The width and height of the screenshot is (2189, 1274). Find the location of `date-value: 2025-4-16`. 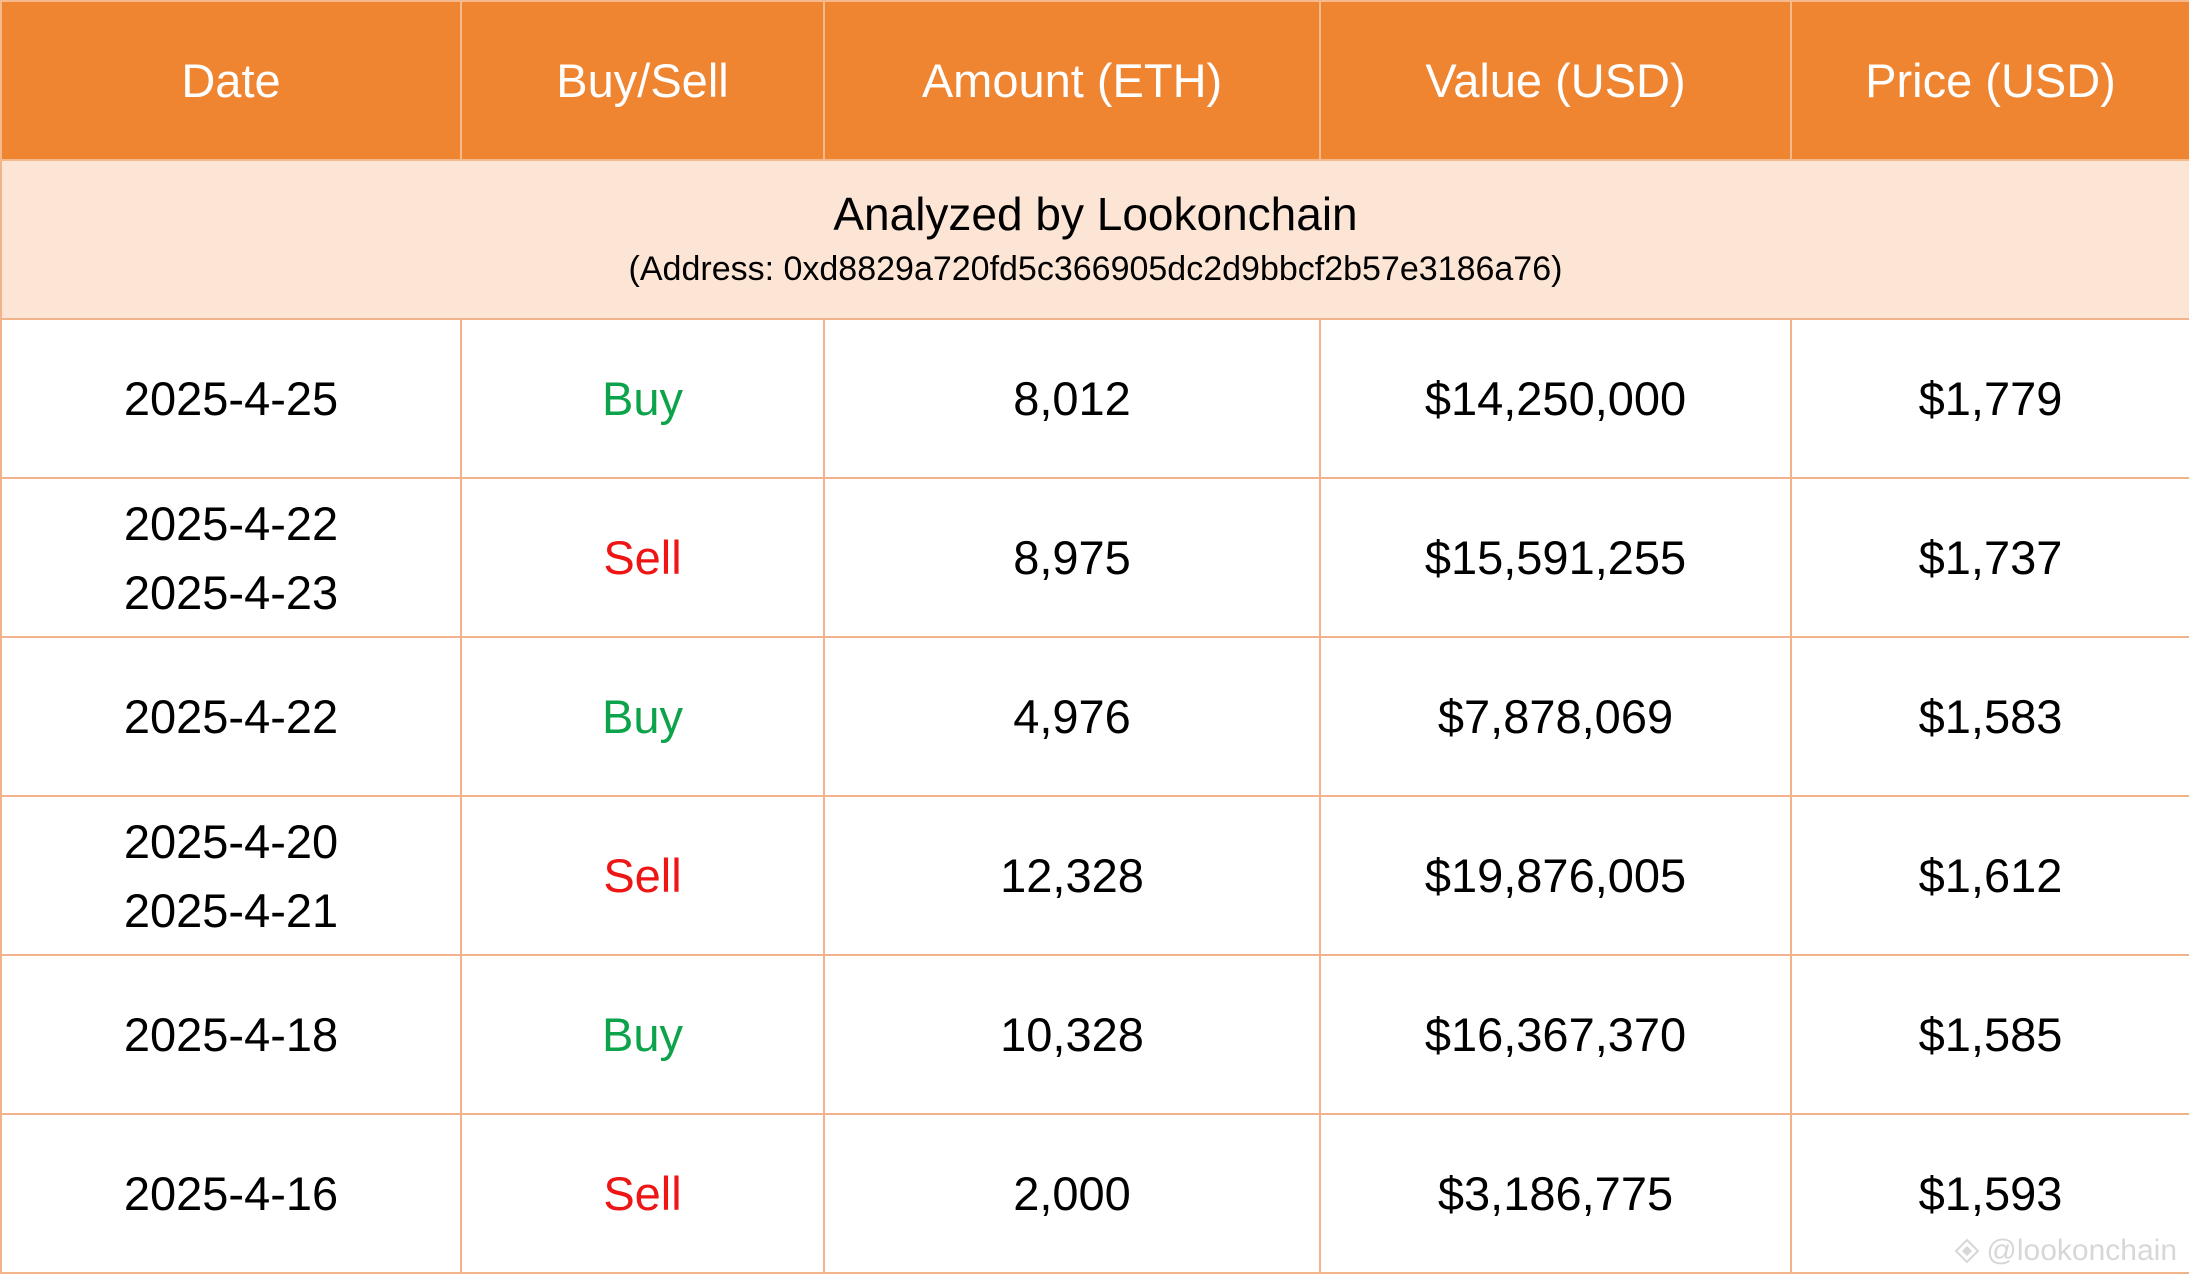

date-value: 2025-4-16 is located at coordinates (231, 1193).